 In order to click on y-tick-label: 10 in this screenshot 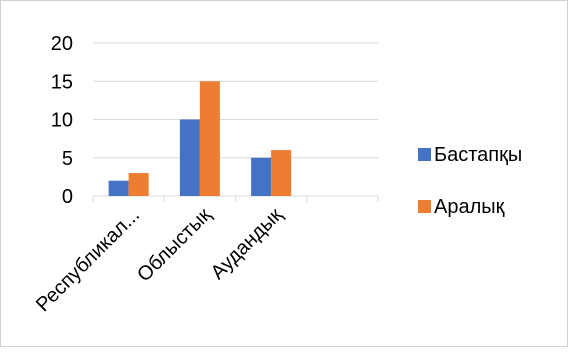, I will do `click(62, 121)`.